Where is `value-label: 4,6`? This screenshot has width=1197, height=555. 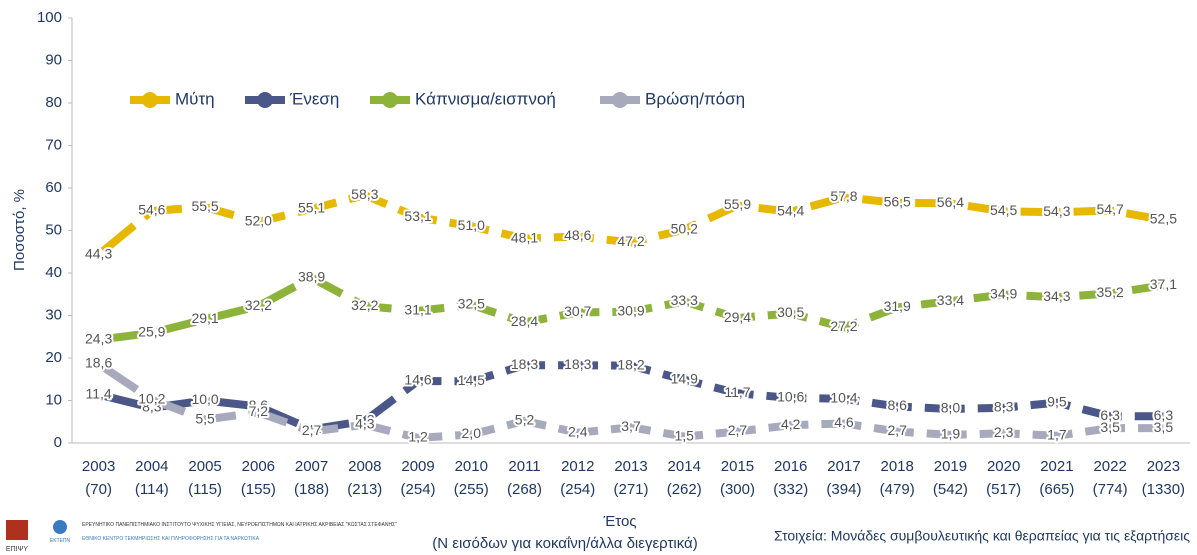
value-label: 4,6 is located at coordinates (844, 422).